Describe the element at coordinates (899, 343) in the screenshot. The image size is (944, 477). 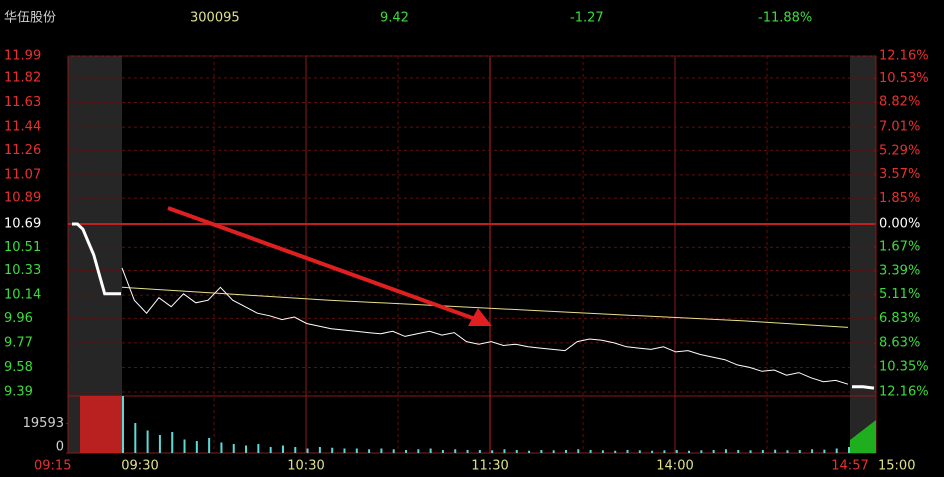
I see `y2-tick-label: 8.63%` at that location.